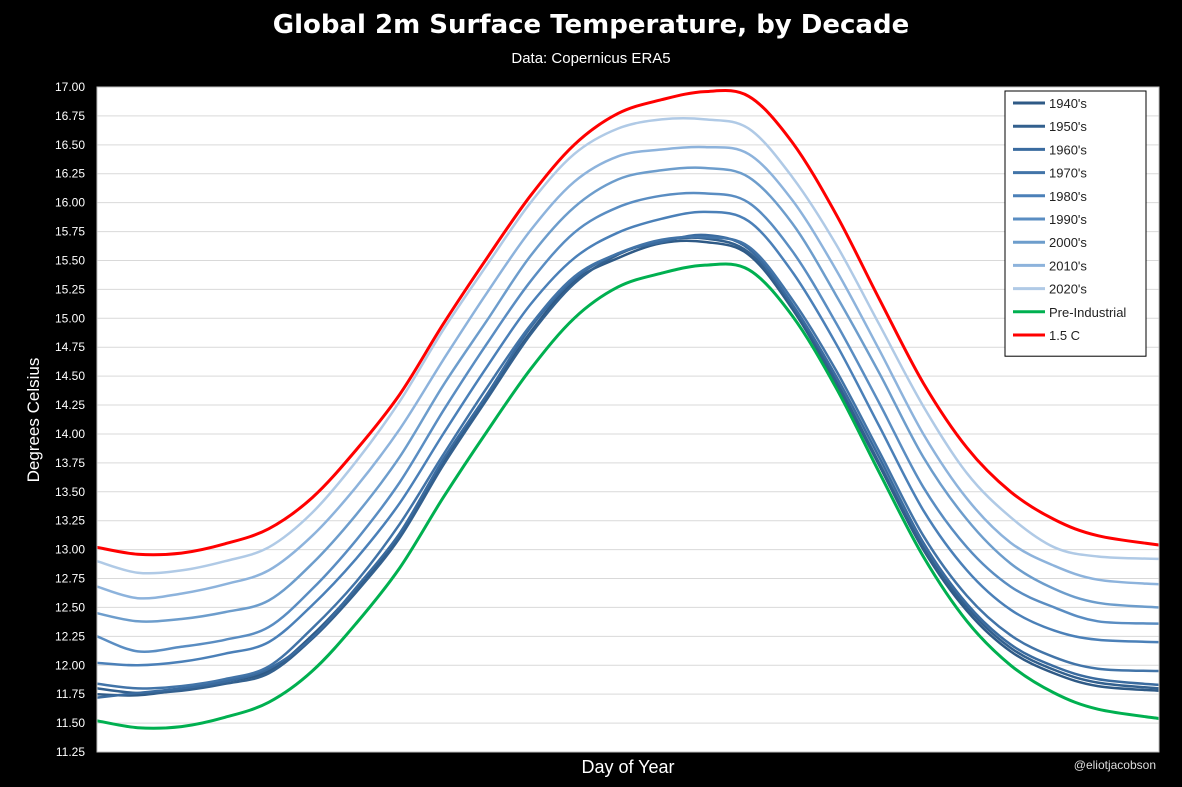 The height and width of the screenshot is (787, 1182). I want to click on chart-title: Global 2m Surface Temperature, by Decade, so click(591, 25).